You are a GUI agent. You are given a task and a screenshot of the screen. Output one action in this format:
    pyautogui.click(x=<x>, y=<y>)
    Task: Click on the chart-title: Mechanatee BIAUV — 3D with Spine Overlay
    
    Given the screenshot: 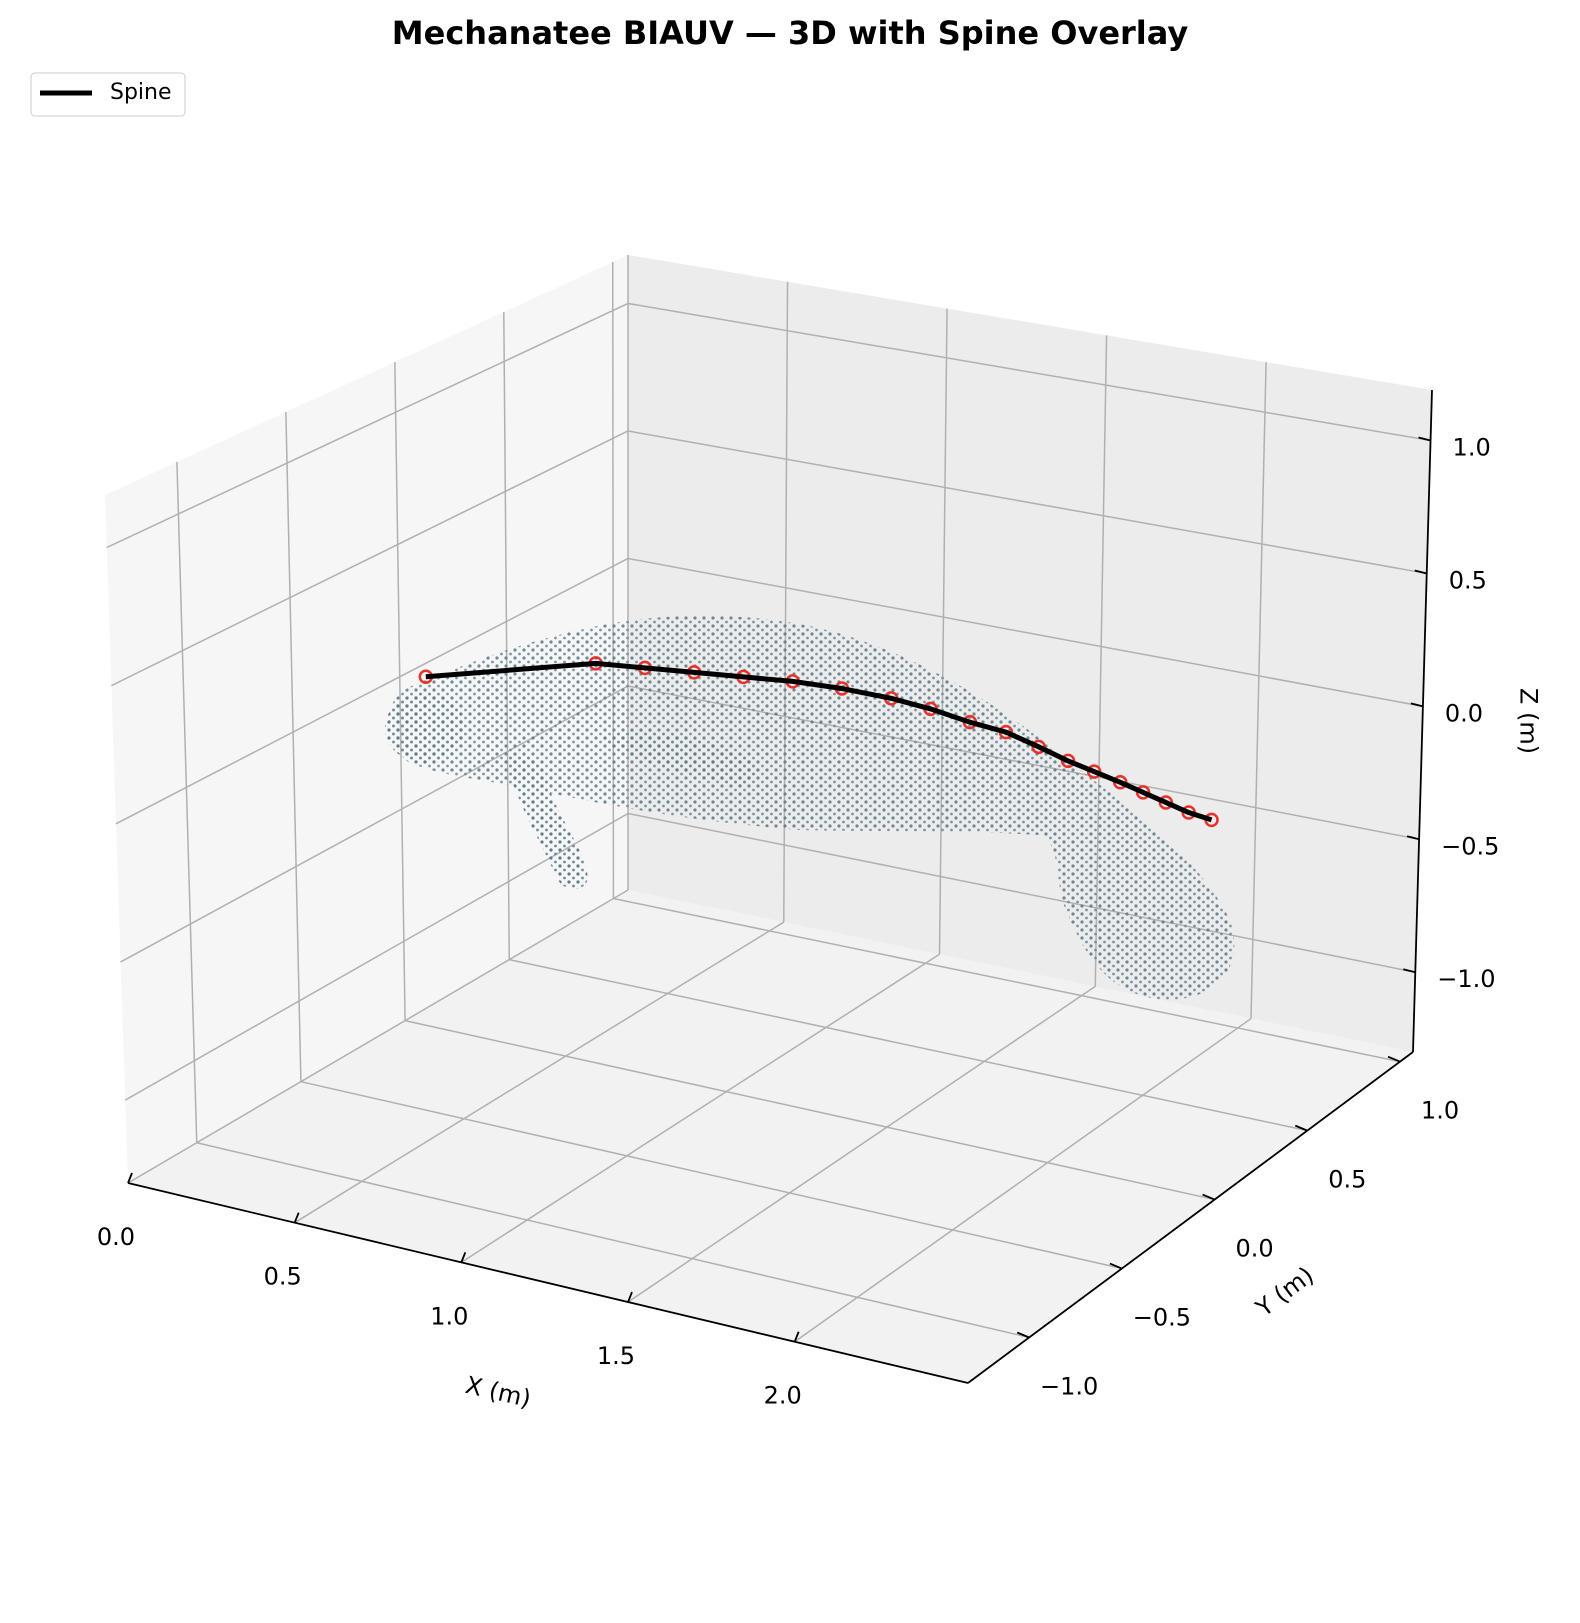 What is the action you would take?
    pyautogui.click(x=790, y=33)
    